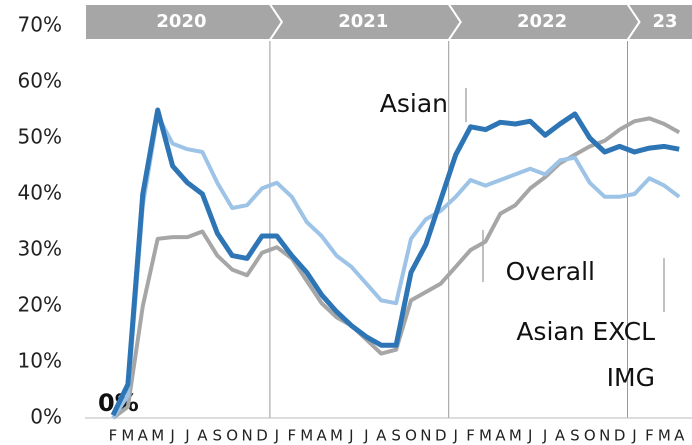 The height and width of the screenshot is (445, 692). Describe the element at coordinates (40, 361) in the screenshot. I see `y-tick-label: 10%` at that location.